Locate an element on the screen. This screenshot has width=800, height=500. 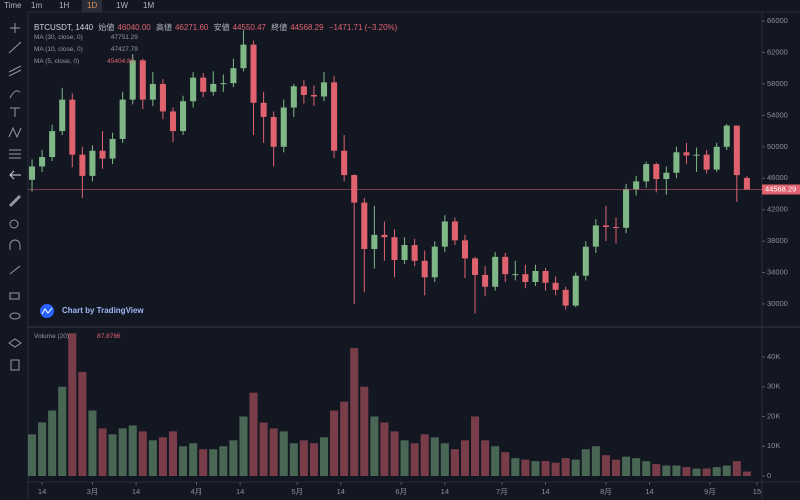
y-tick-label: 58000 is located at coordinates (777, 83).